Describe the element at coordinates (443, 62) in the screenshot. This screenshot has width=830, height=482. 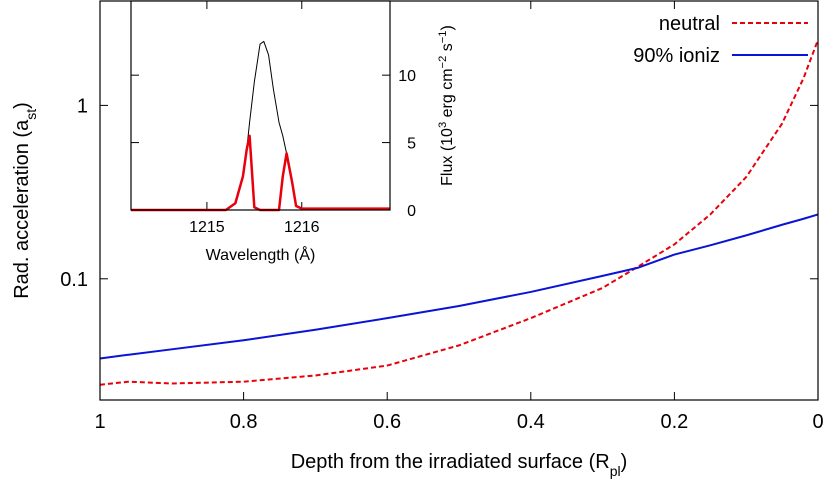
I see `label-part: −2` at that location.